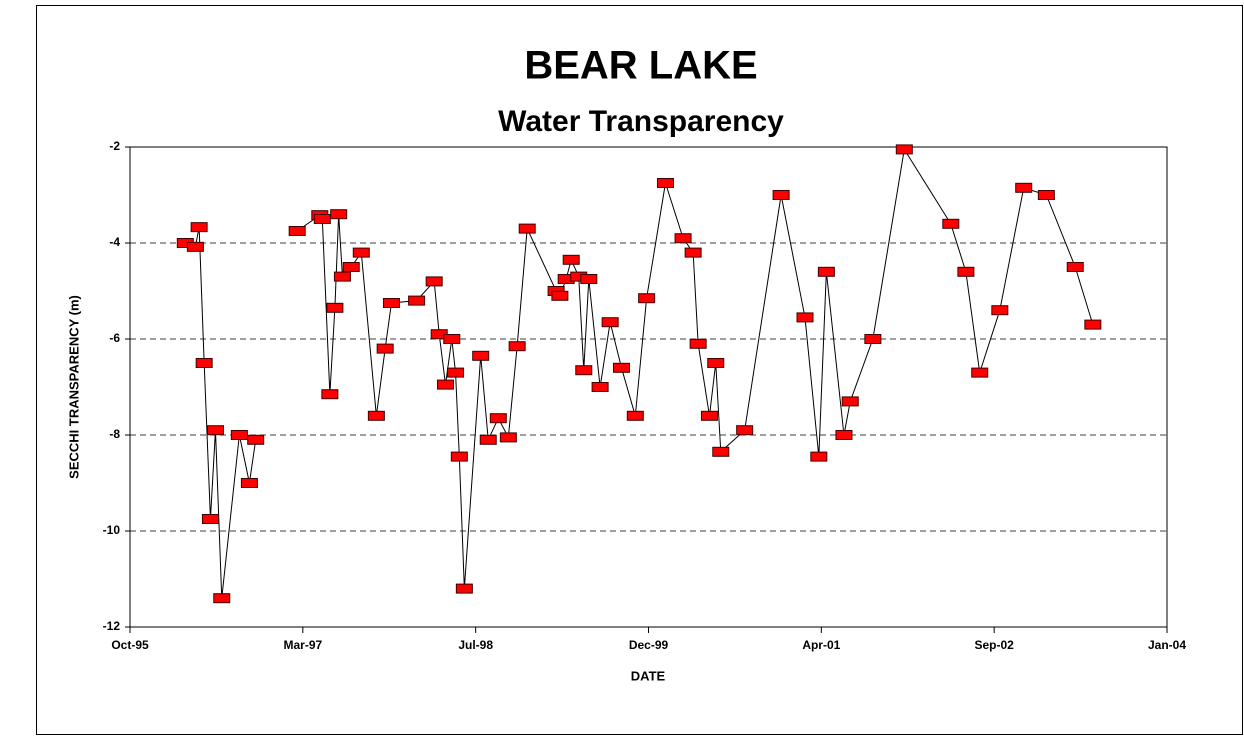 The width and height of the screenshot is (1244, 736). Describe the element at coordinates (114, 242) in the screenshot. I see `y-tick-label: -4` at that location.